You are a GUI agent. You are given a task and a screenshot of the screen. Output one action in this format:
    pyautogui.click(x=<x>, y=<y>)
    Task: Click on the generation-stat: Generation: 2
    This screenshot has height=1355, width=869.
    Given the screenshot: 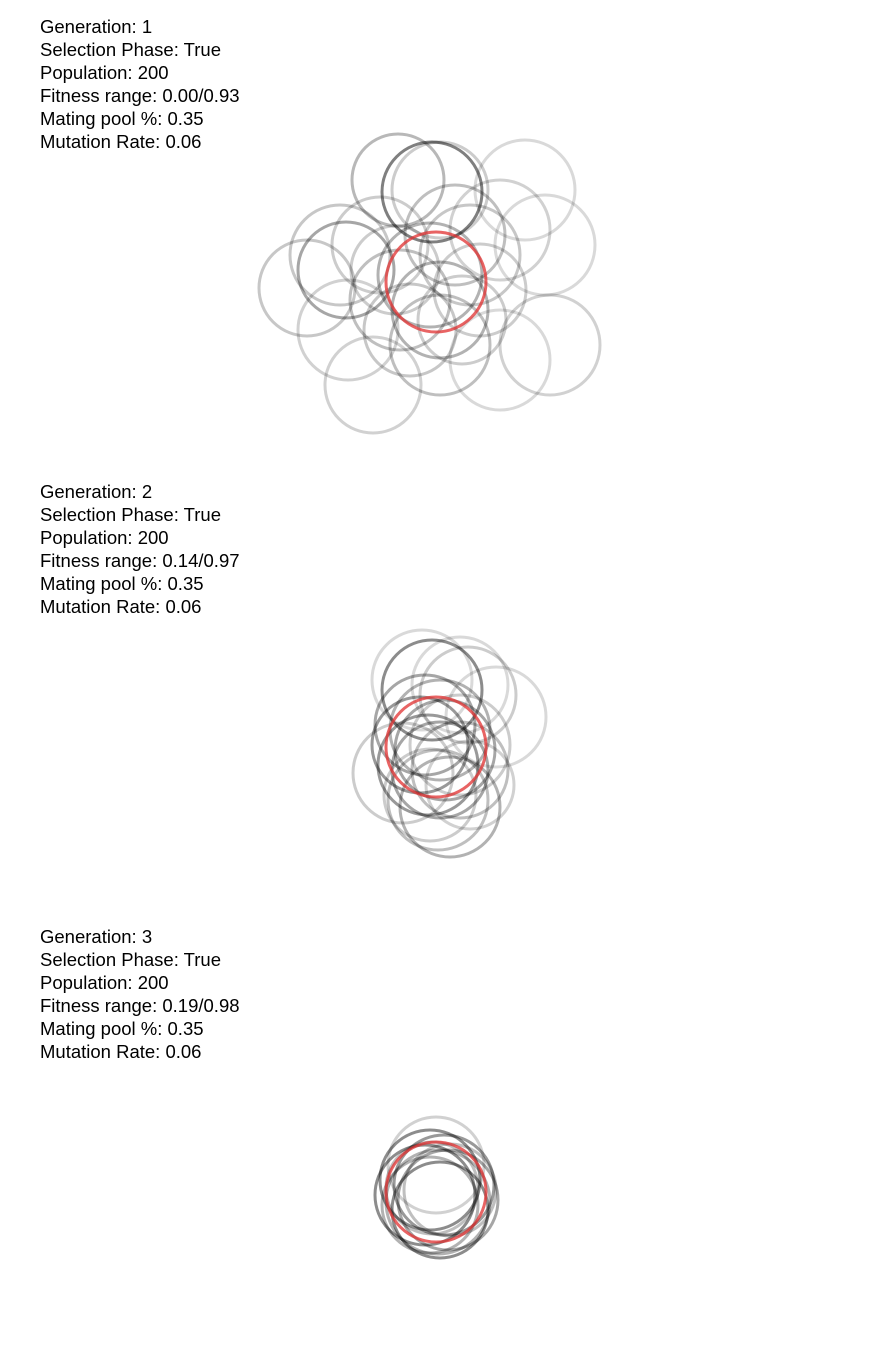 What is the action you would take?
    pyautogui.click(x=96, y=491)
    